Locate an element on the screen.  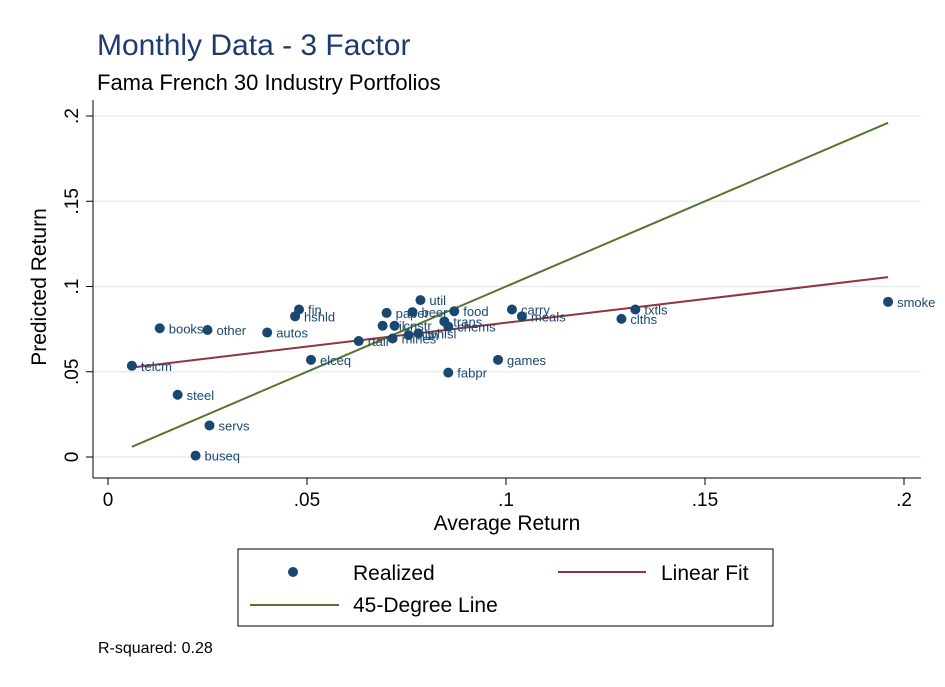
data-point-util is located at coordinates (420, 300).